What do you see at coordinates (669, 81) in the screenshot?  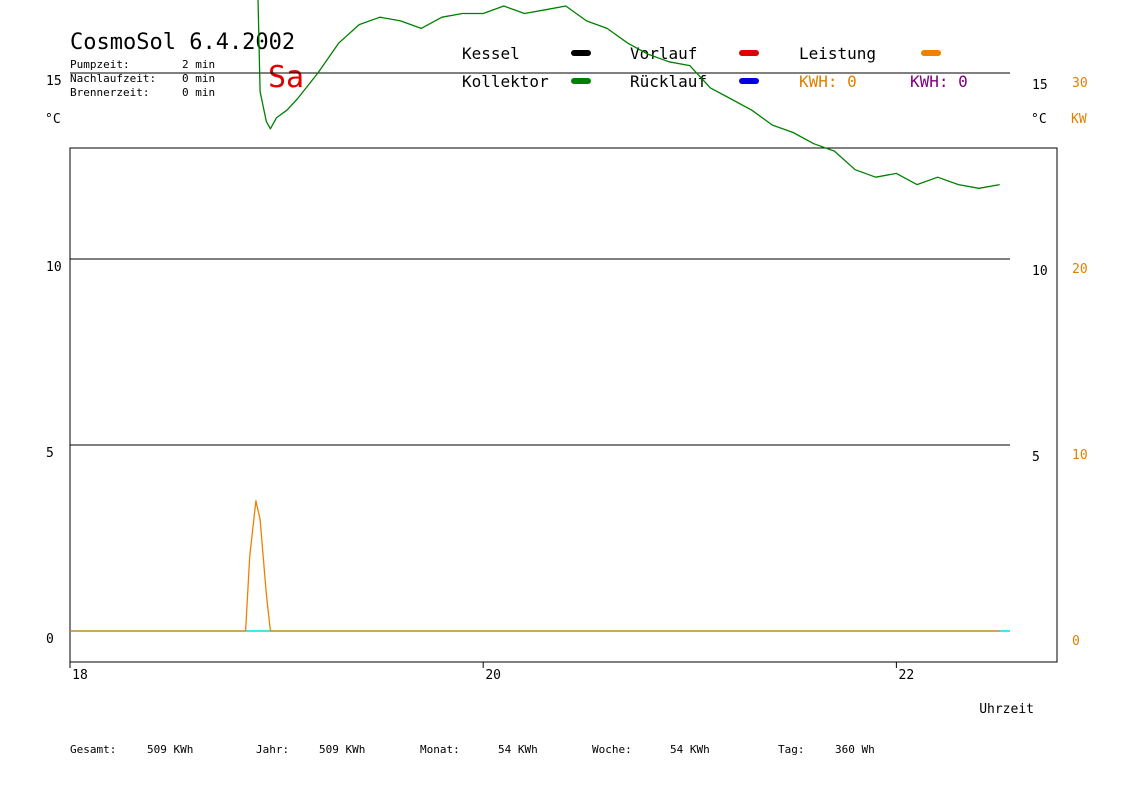 I see `legend-ruecklauf: Rücklauf` at bounding box center [669, 81].